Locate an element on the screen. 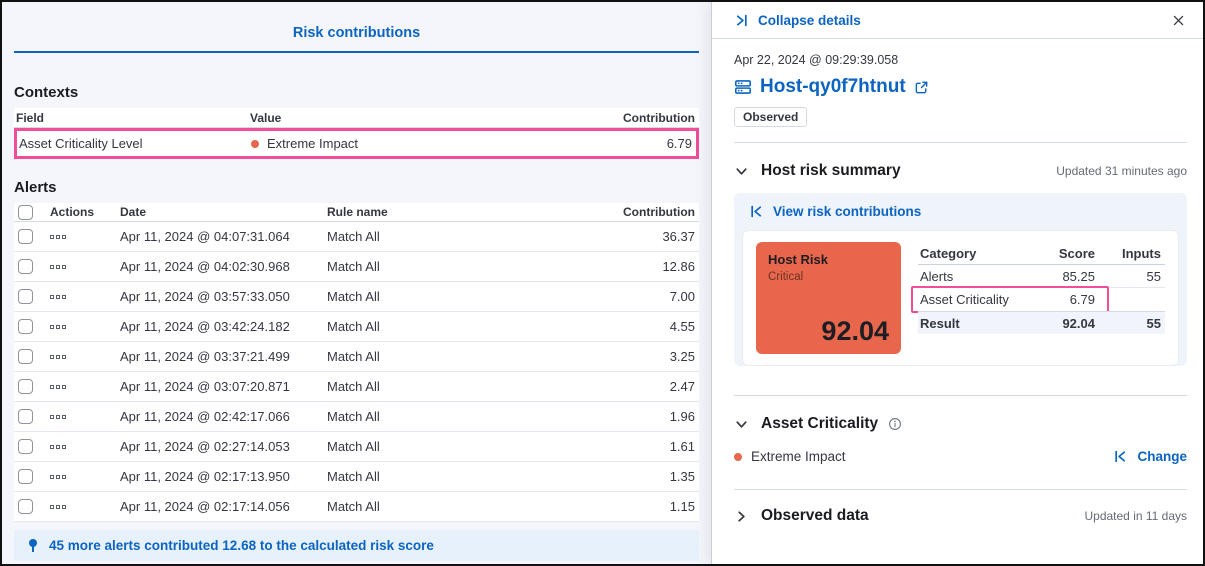 The width and height of the screenshot is (1205, 566). risk-card-title: Host Risk is located at coordinates (798, 259).